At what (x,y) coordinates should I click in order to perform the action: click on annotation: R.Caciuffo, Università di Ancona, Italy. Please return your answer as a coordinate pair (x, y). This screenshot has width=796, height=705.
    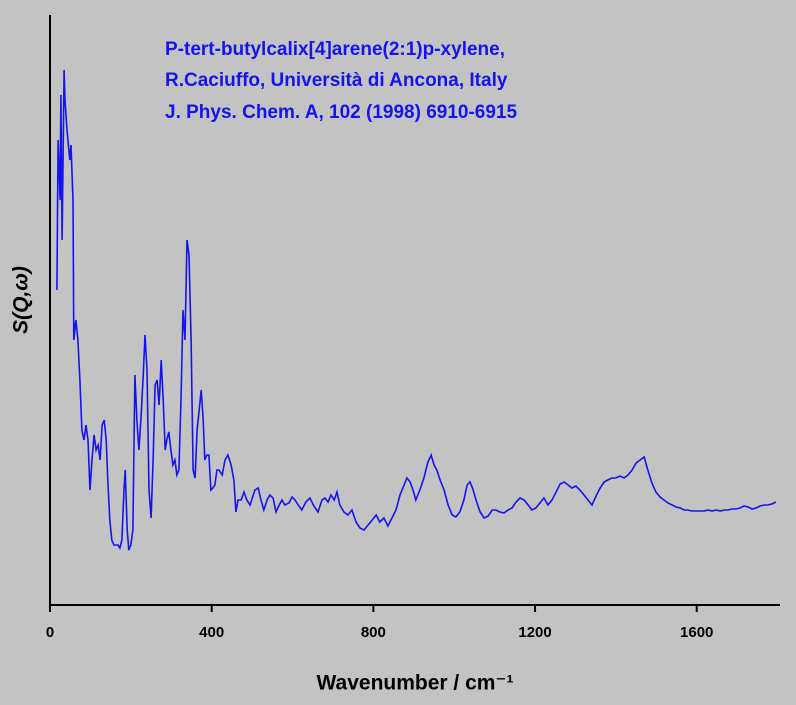
    Looking at the image, I should click on (336, 80).